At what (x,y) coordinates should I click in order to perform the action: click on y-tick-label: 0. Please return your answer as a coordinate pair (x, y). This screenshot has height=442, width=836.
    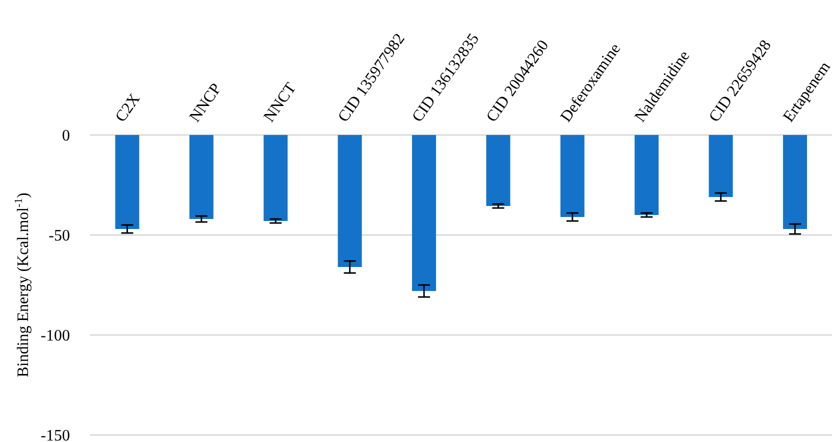
    Looking at the image, I should click on (66, 136).